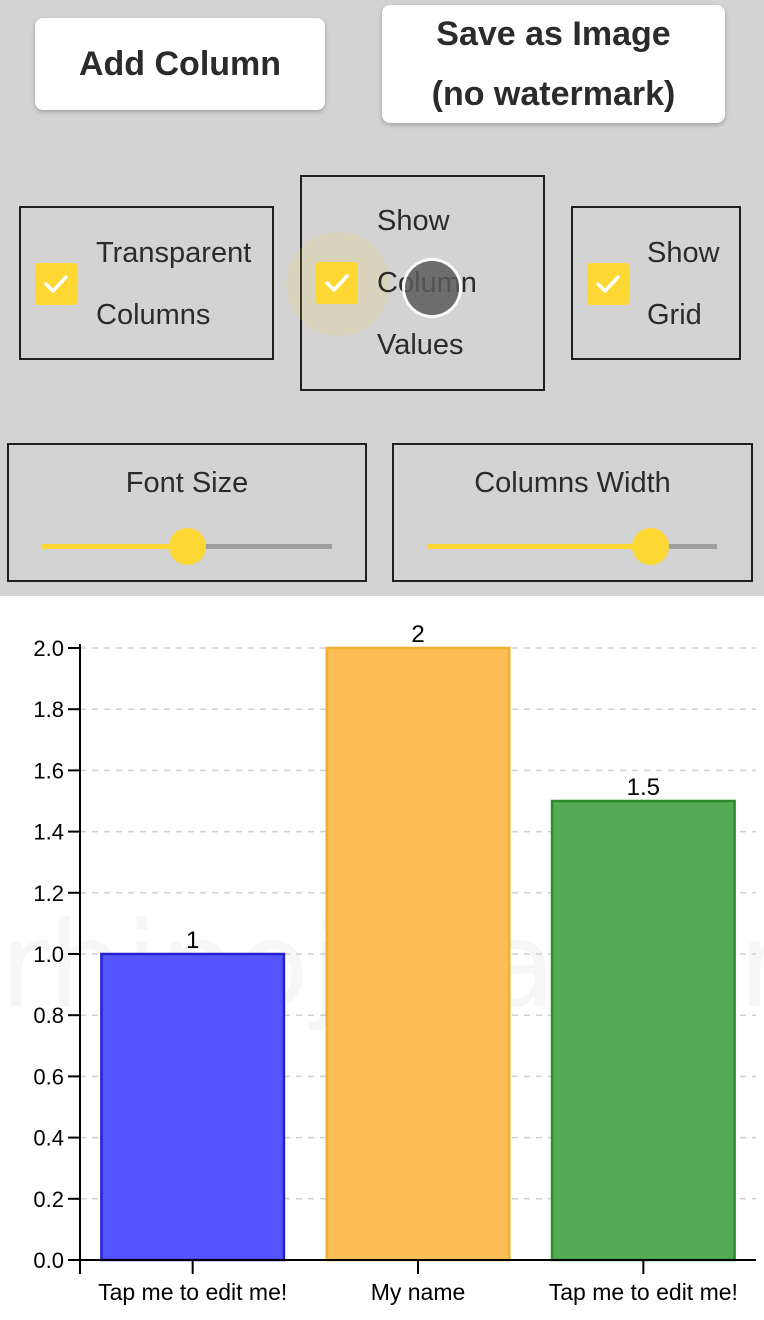 Image resolution: width=764 pixels, height=1320 pixels. What do you see at coordinates (417, 634) in the screenshot?
I see `bar-value-label: 2` at bounding box center [417, 634].